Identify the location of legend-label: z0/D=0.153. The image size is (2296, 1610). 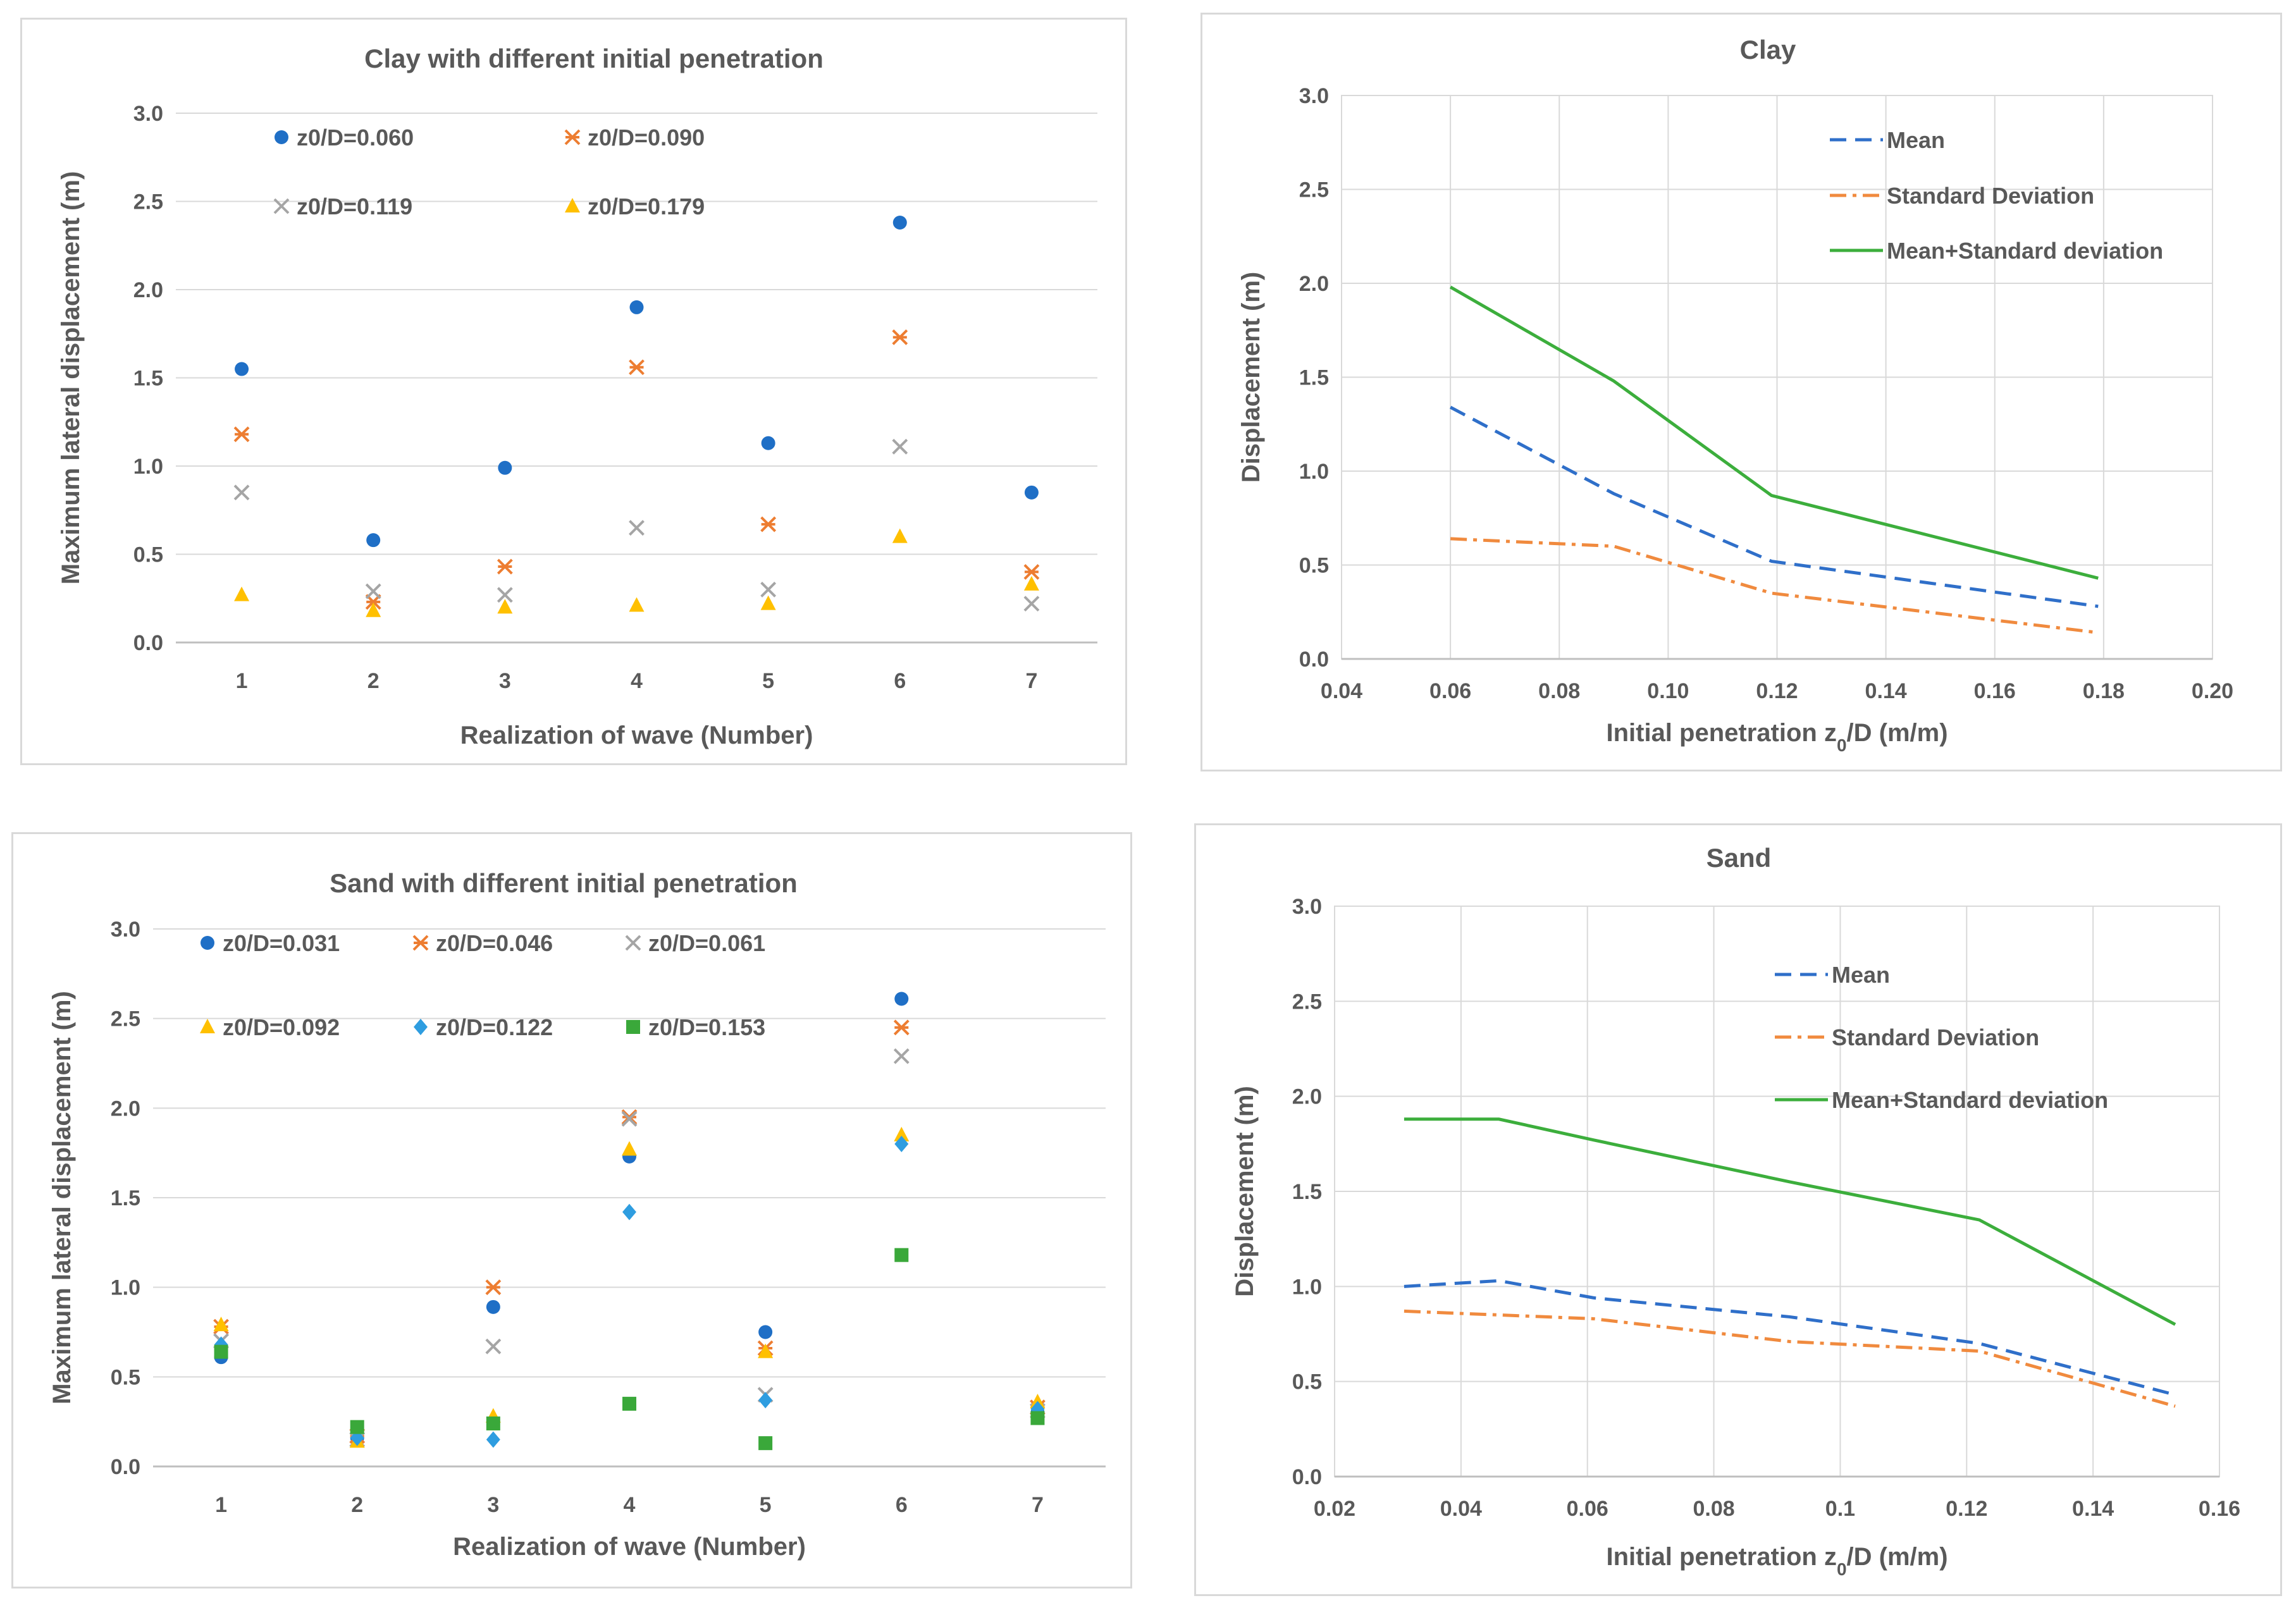
(706, 1027).